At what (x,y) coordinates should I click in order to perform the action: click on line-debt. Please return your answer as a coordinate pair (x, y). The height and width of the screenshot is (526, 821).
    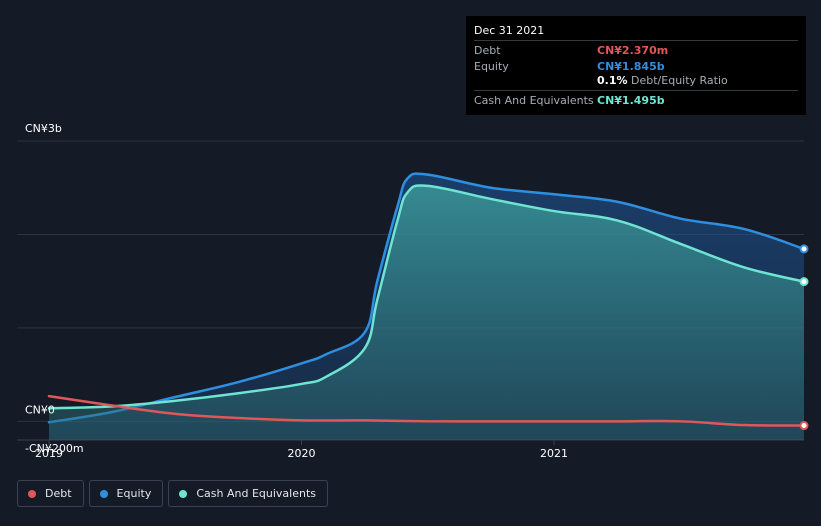
    Looking at the image, I should click on (426, 410).